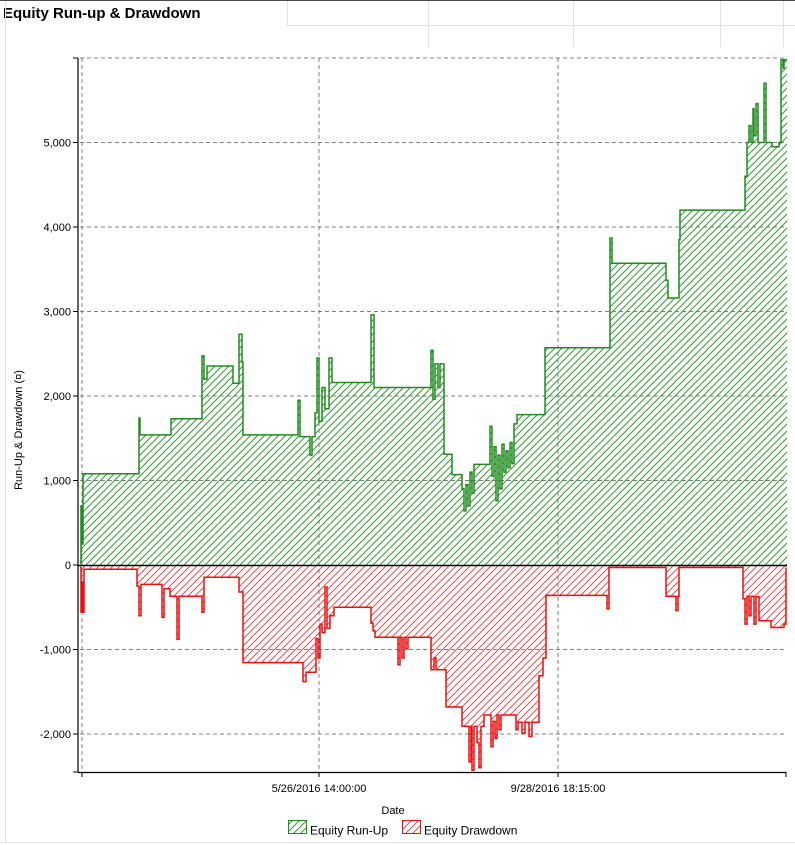 The image size is (795, 845). I want to click on chart-titlebar: Equity Run-up & Drawdown, so click(143, 13).